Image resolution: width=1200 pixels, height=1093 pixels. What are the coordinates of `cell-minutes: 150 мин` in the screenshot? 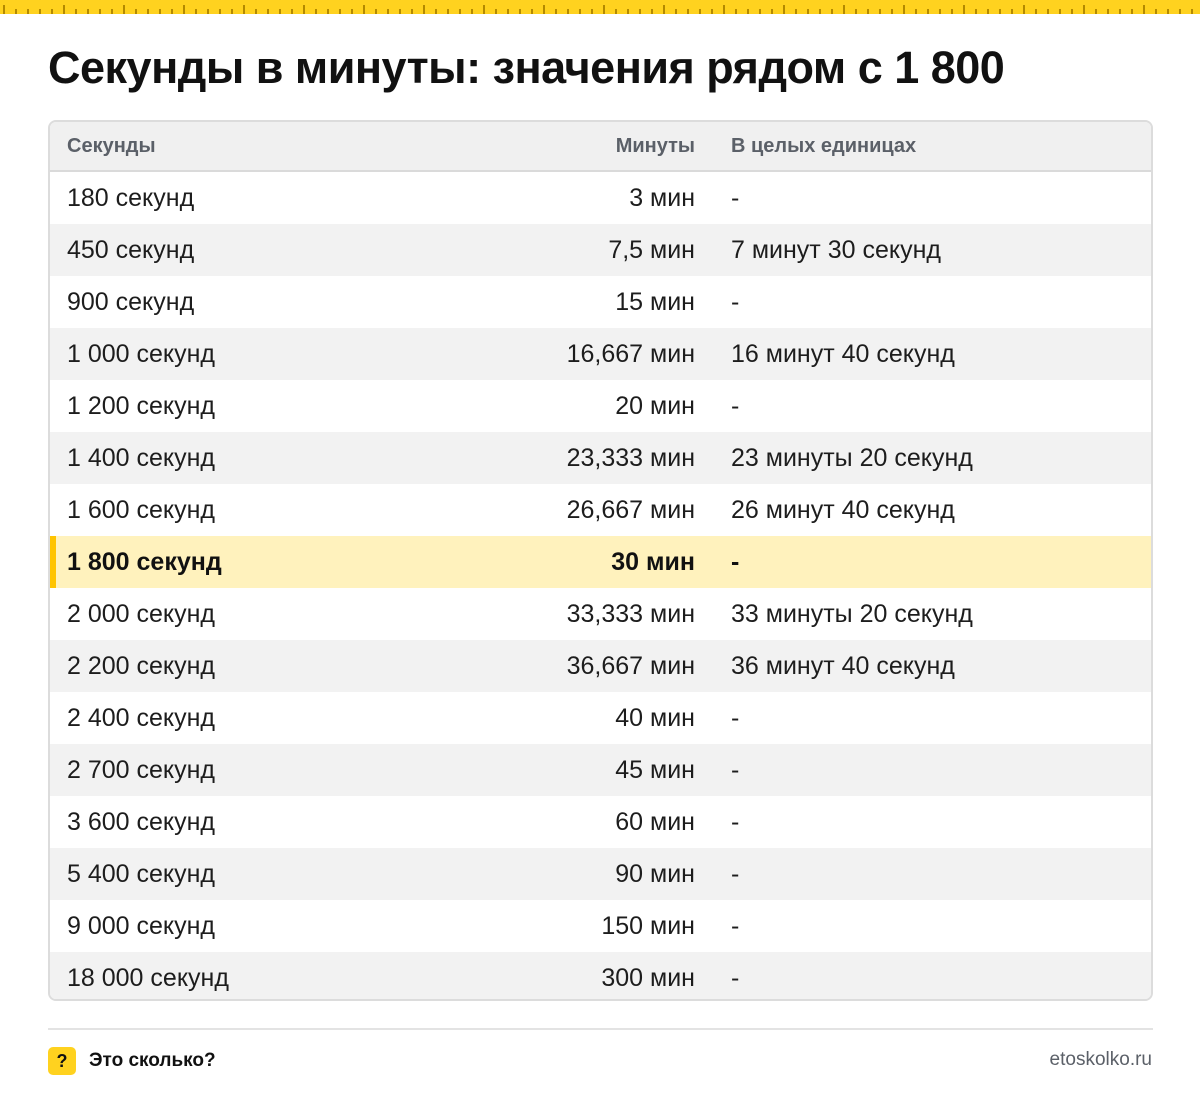 It's located at (648, 925).